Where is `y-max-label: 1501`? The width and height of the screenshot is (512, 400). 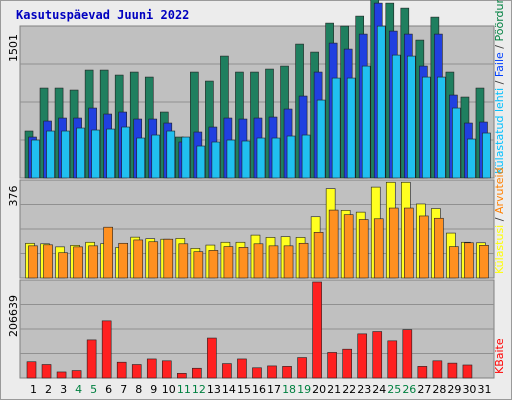 y-max-label: 1501 is located at coordinates (13, 48).